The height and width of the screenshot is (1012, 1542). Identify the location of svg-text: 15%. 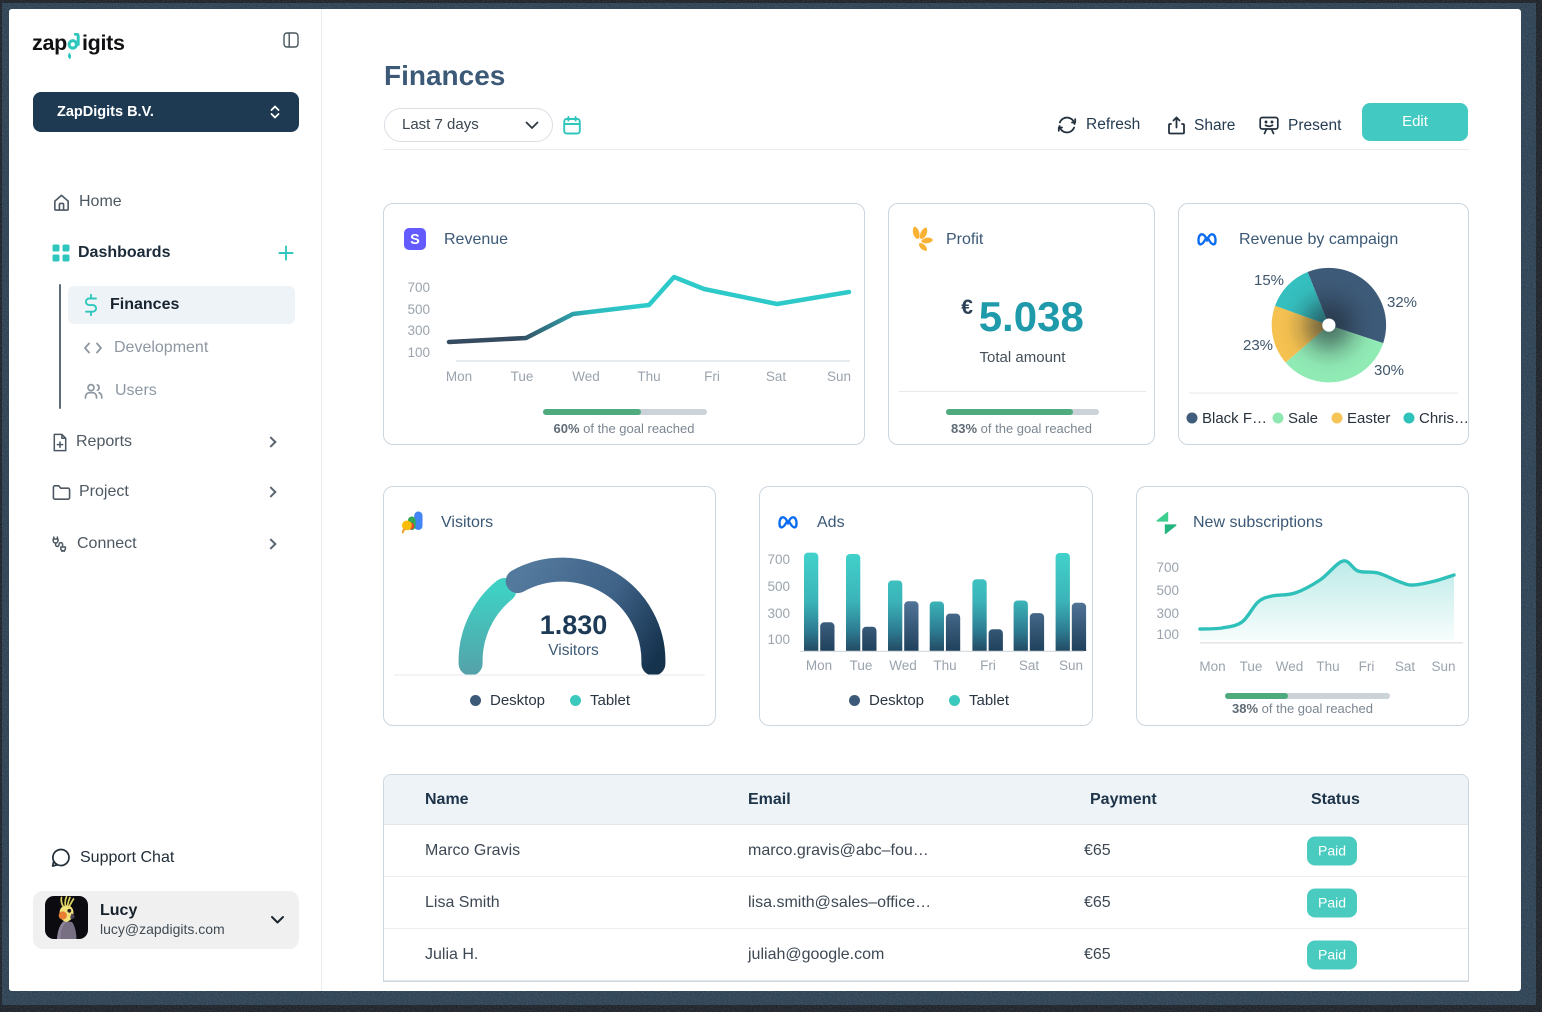
(1269, 280).